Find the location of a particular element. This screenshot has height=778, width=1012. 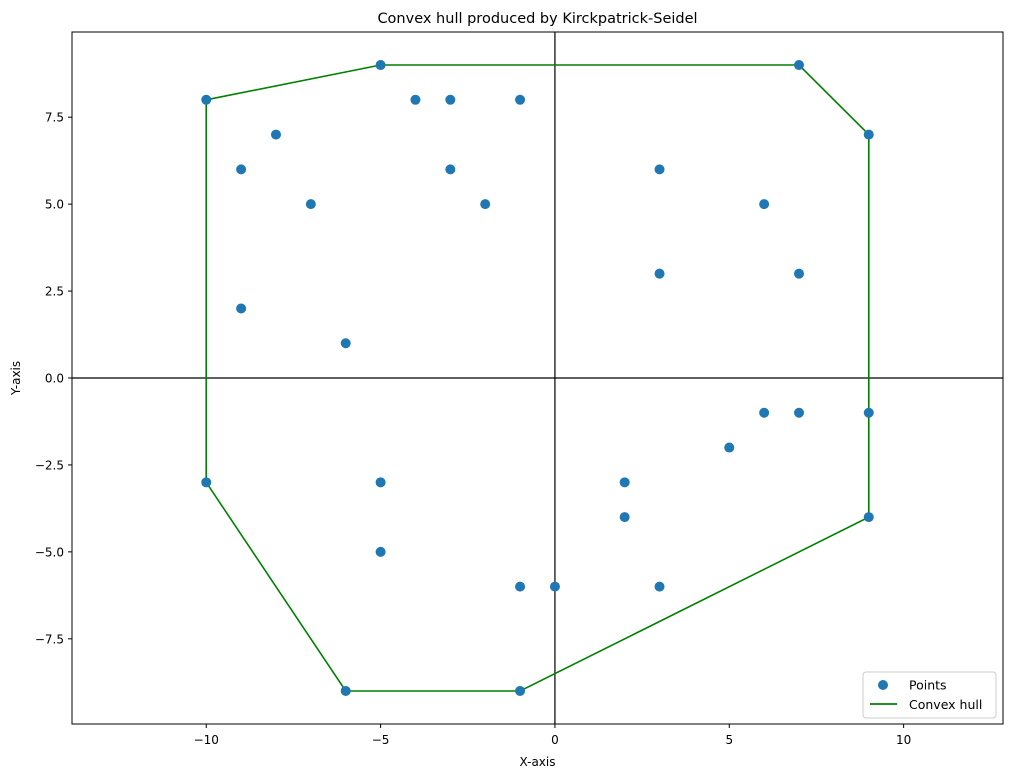

legend: Points Convex hull is located at coordinates (929, 695).